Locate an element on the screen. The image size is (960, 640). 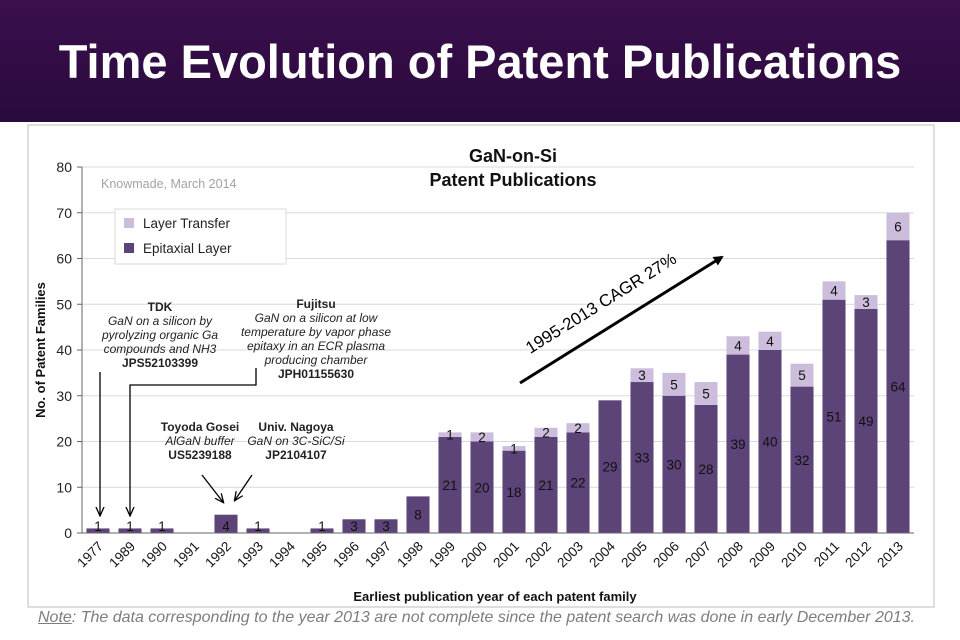
y-axis-label: No. of Patent Families is located at coordinates (40, 350).